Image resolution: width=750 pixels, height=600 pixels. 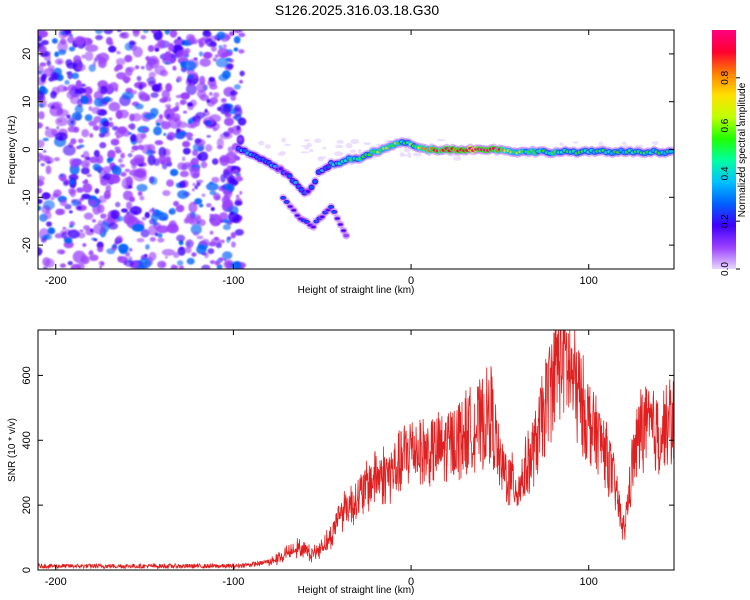 I want to click on colorbar-label: Normalized spectral amplitude, so click(x=742, y=149).